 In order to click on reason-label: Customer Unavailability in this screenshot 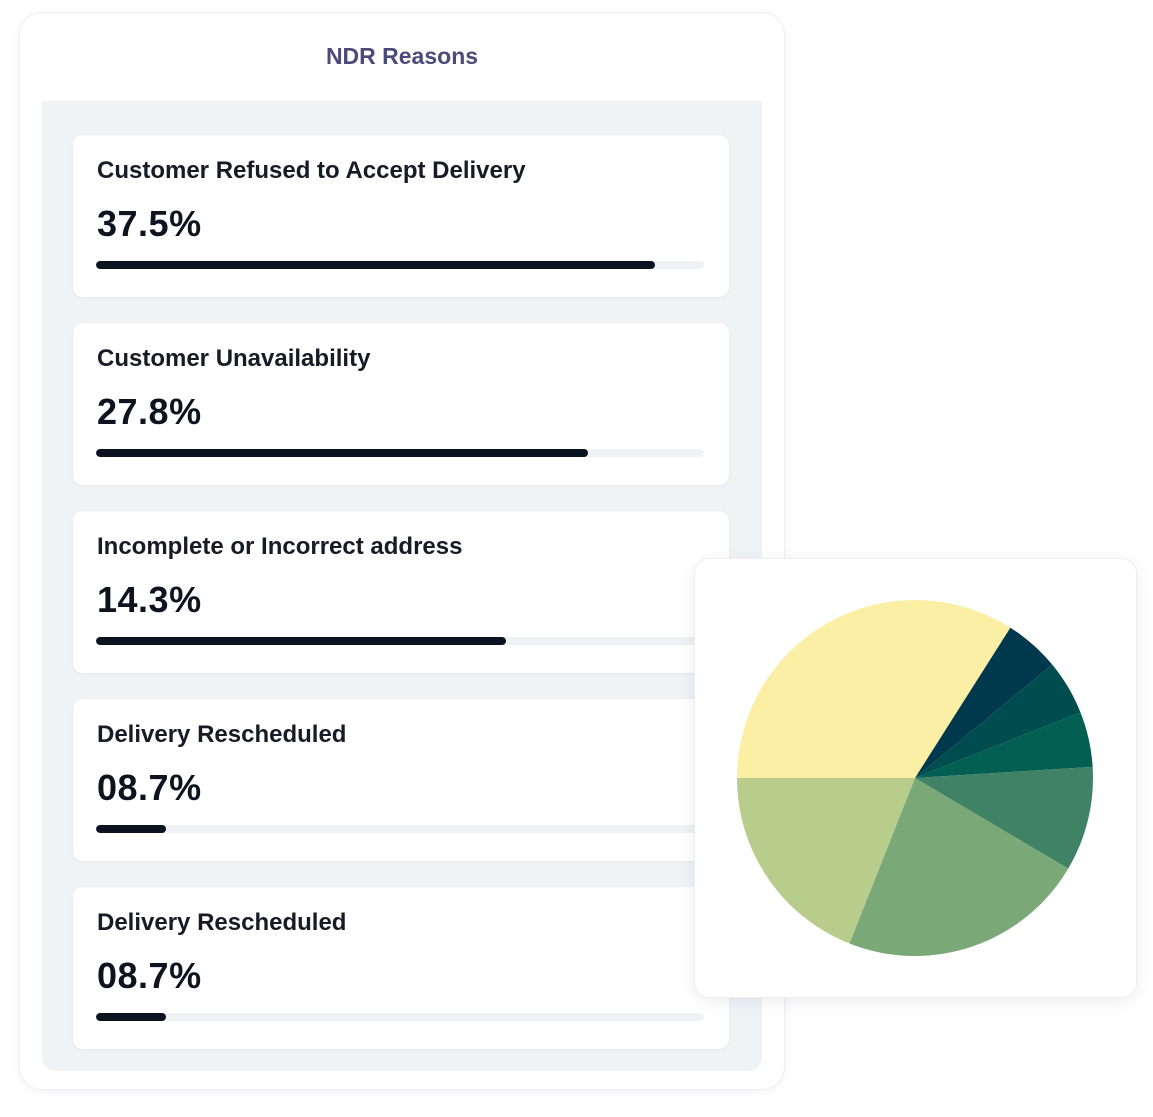, I will do `click(234, 358)`.